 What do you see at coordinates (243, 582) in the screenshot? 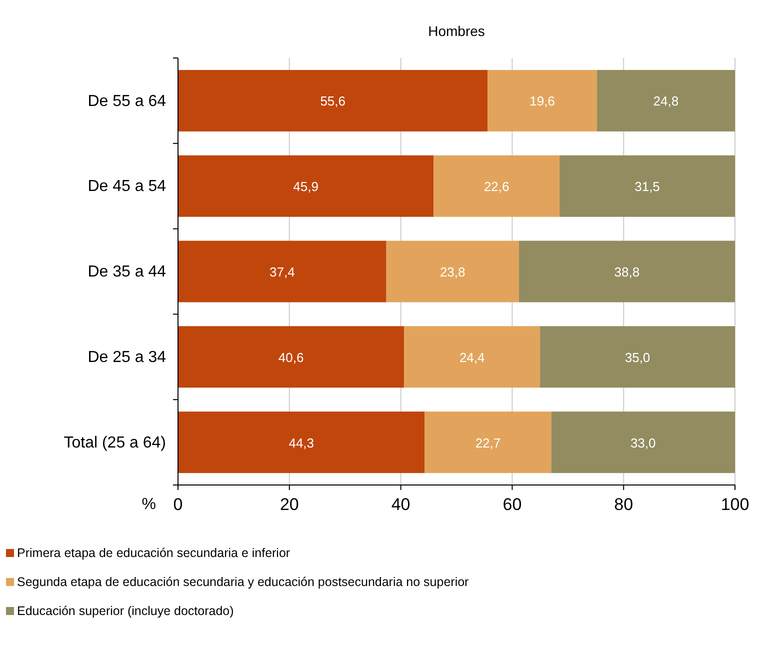
I see `legend-label: Segunda etapa de educación secundaria y educación postsecundaria no superior` at bounding box center [243, 582].